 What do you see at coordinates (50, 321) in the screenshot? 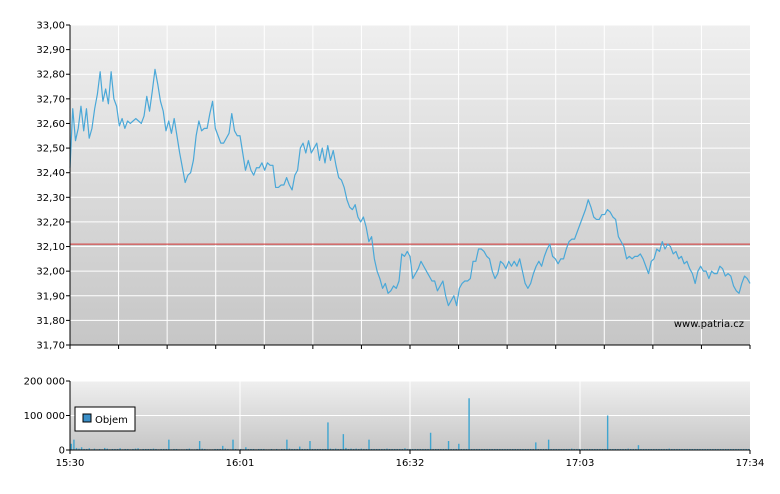
I see `price-y-tick-label: 31,80` at bounding box center [50, 321].